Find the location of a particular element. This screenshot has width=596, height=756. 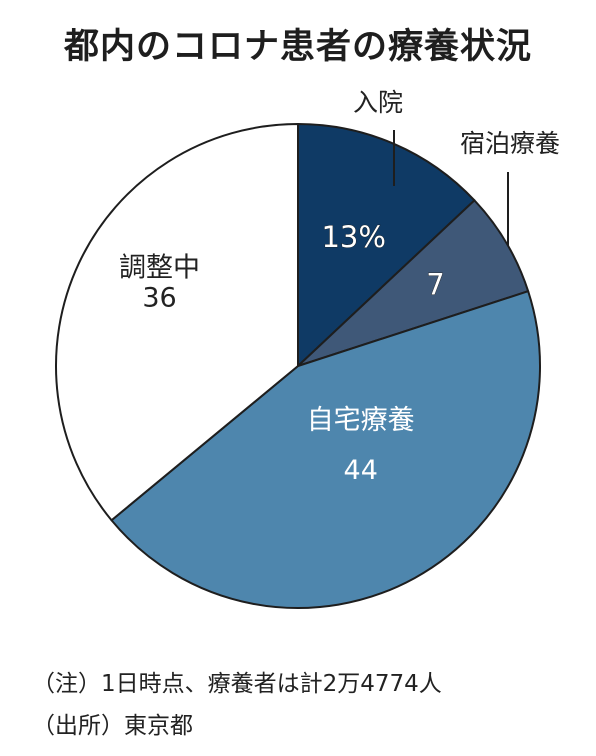

slice-label-3: 調整中 is located at coordinates (159, 268).